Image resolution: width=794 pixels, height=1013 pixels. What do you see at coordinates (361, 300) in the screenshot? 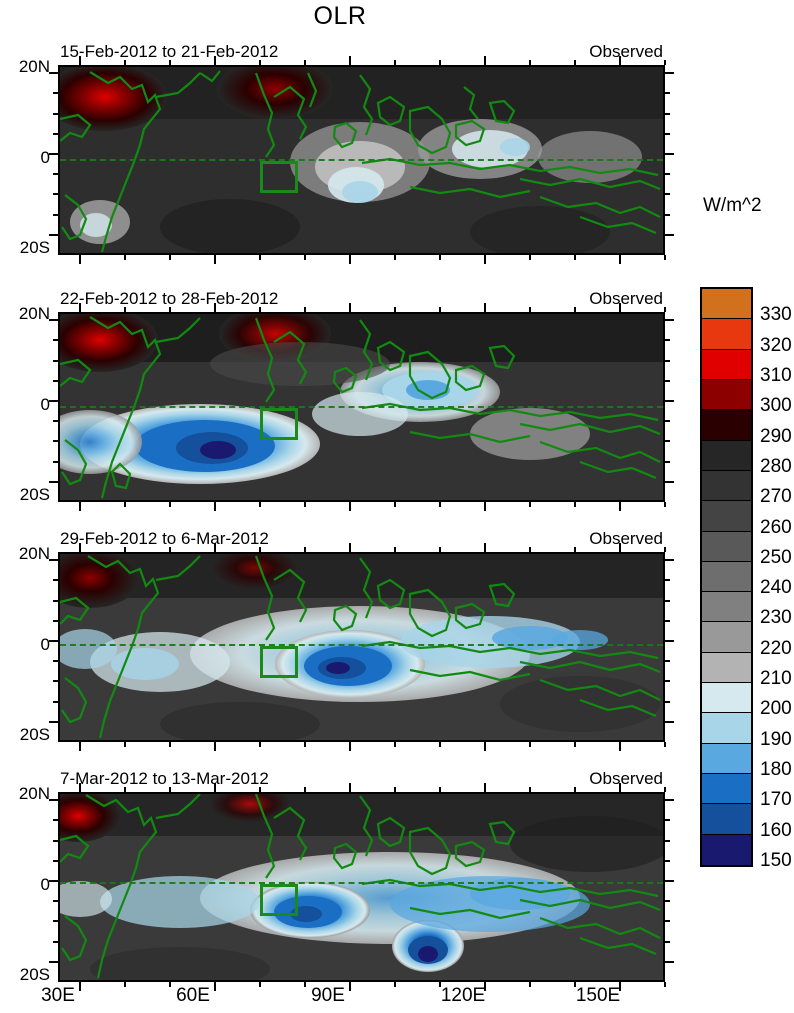
I see `panel-2-header: 22-Feb-2012 to 28-Feb-2012 Observed` at bounding box center [361, 300].